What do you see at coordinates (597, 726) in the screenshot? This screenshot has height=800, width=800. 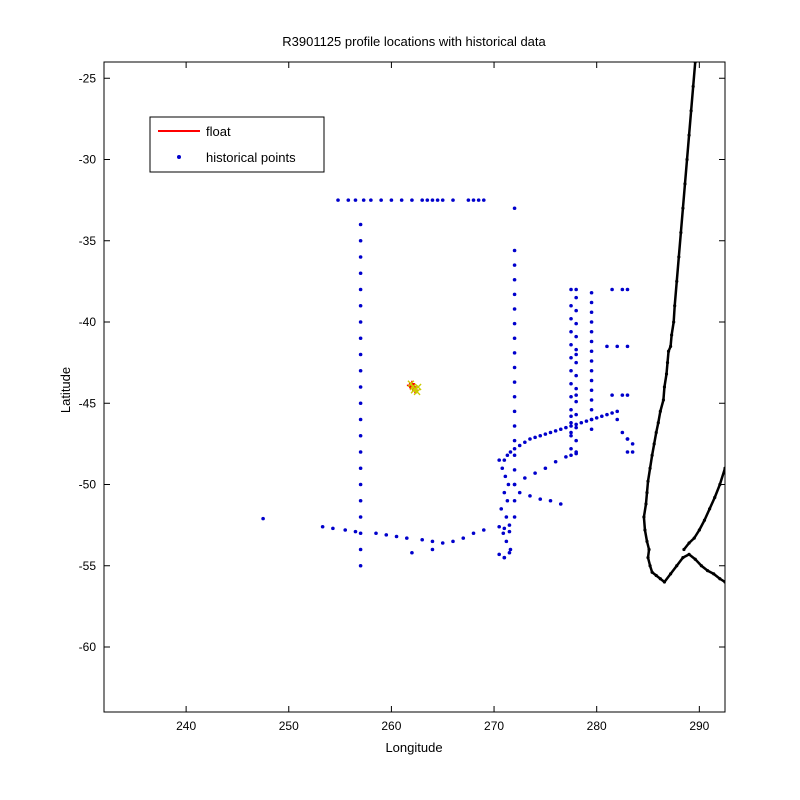 I see `x-tick-label: 280` at bounding box center [597, 726].